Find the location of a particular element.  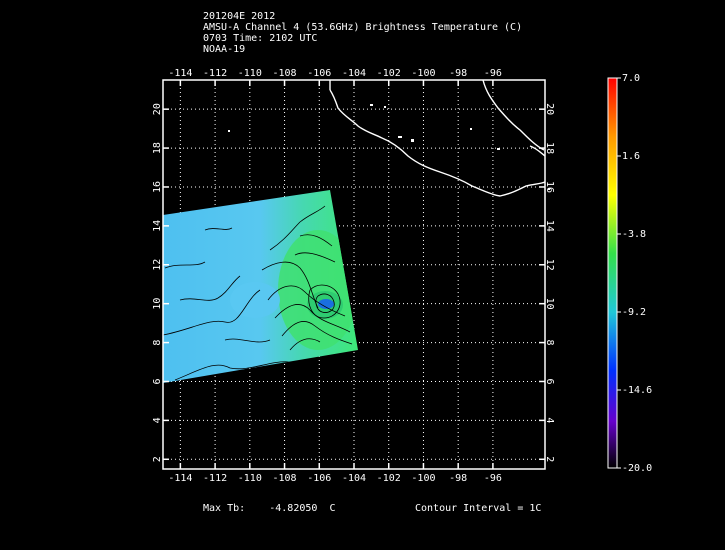

time-label: 0703 Time: 2102 UTC is located at coordinates (260, 38).